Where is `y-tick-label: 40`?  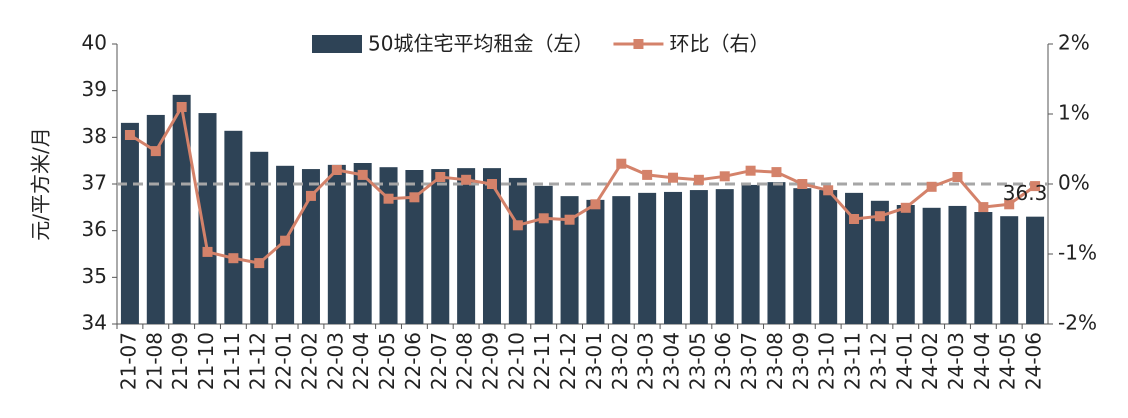 y-tick-label: 40 is located at coordinates (94, 43).